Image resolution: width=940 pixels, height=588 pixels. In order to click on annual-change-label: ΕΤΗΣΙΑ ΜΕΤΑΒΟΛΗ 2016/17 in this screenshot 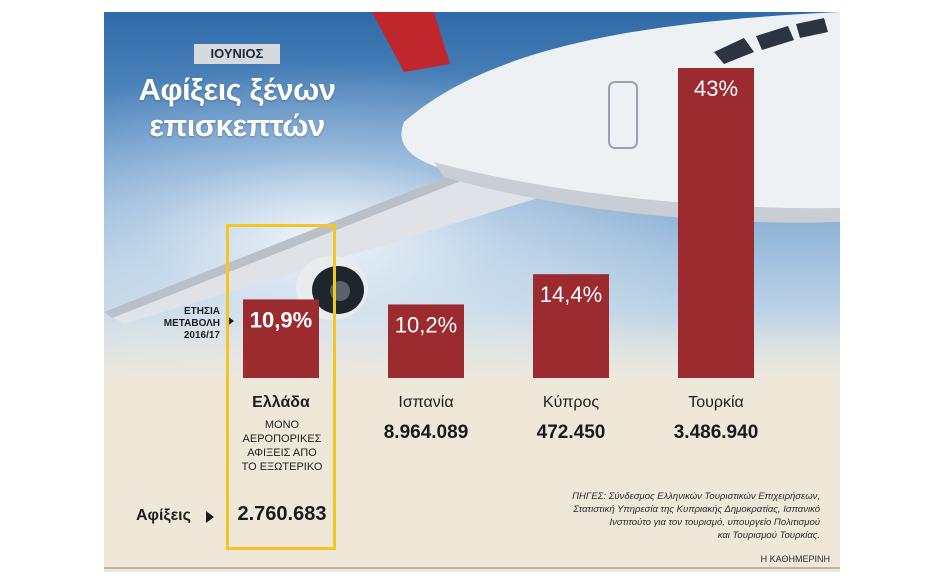, I will do `click(191, 323)`.